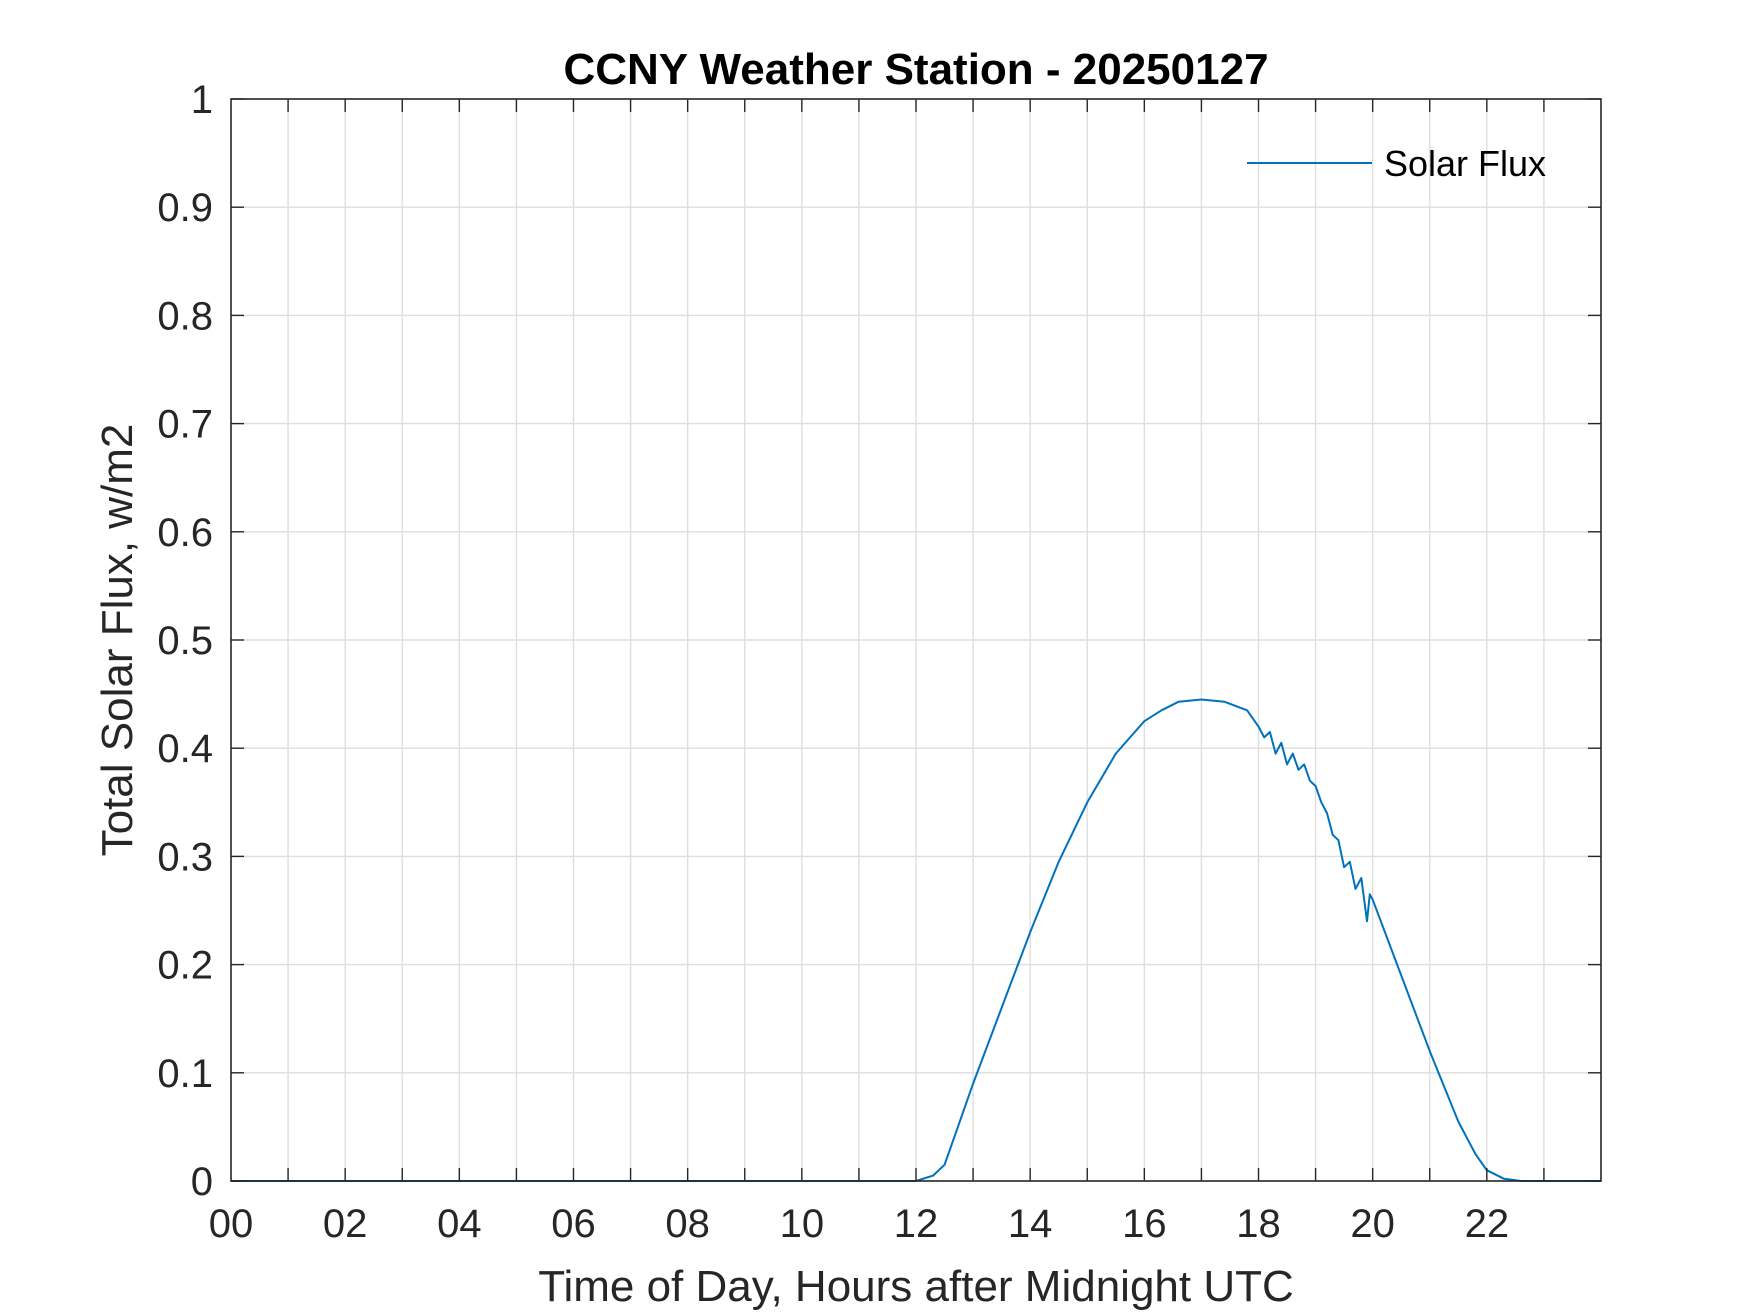 This screenshot has width=1750, height=1313. Describe the element at coordinates (1258, 1224) in the screenshot. I see `x-tick-label: 18` at that location.